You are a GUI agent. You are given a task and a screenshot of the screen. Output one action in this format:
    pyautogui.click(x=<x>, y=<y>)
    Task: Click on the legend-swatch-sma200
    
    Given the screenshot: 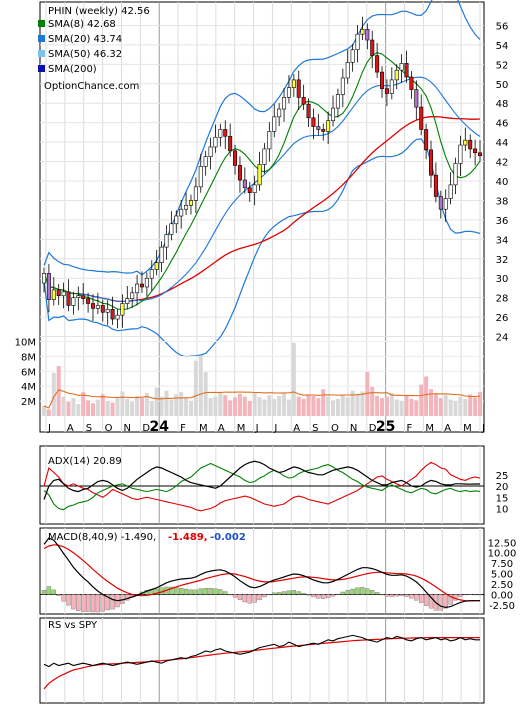 What is the action you would take?
    pyautogui.click(x=41, y=68)
    